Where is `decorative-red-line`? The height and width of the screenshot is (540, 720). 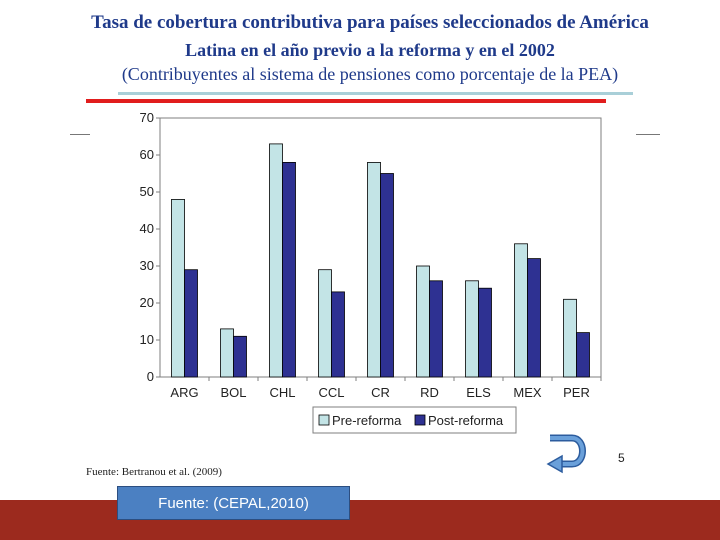
decorative-red-line is located at coordinates (346, 101).